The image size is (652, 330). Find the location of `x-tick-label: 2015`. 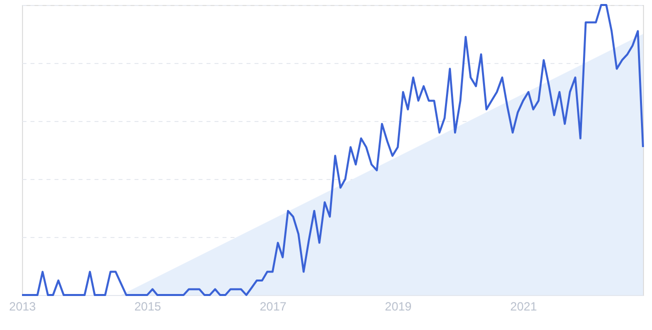

x-tick-label: 2015 is located at coordinates (148, 307).